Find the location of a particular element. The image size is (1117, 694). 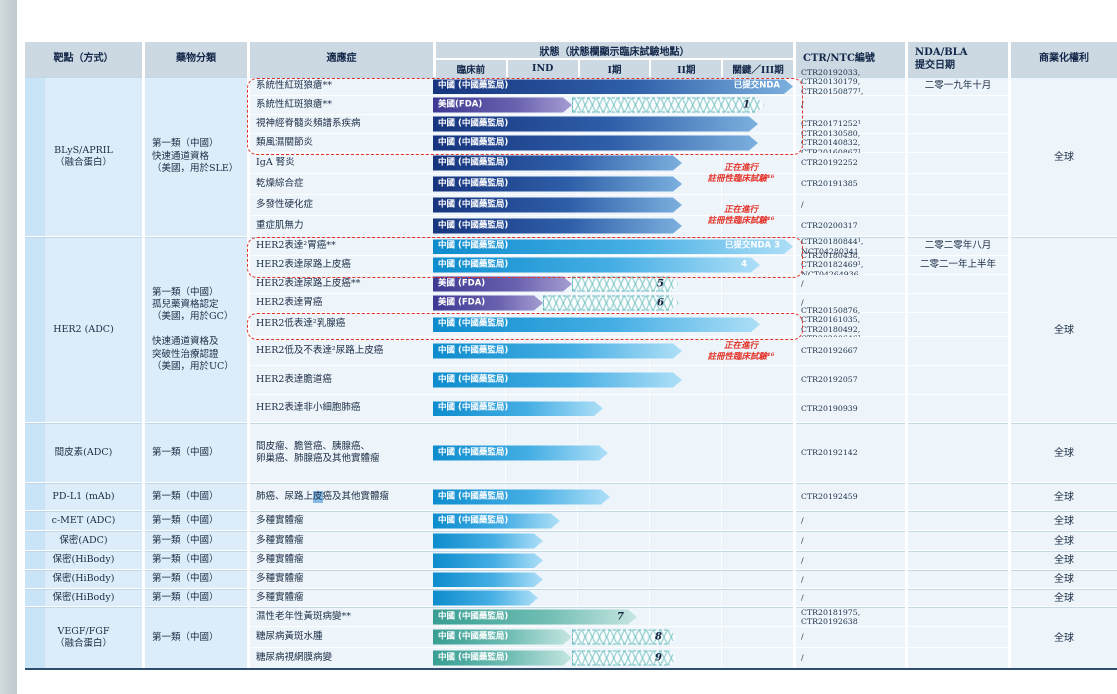

status-cell: 中國 (中國藥監局) 已提交NDA 3 is located at coordinates (613, 246).